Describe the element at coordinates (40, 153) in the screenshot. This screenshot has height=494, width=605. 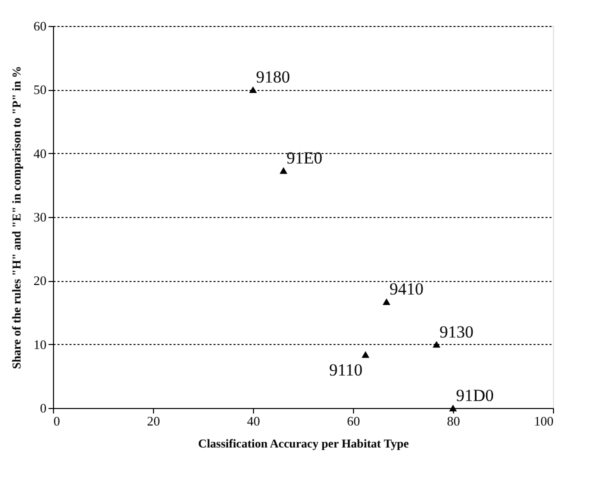
I see `y-tick-label: 40` at that location.